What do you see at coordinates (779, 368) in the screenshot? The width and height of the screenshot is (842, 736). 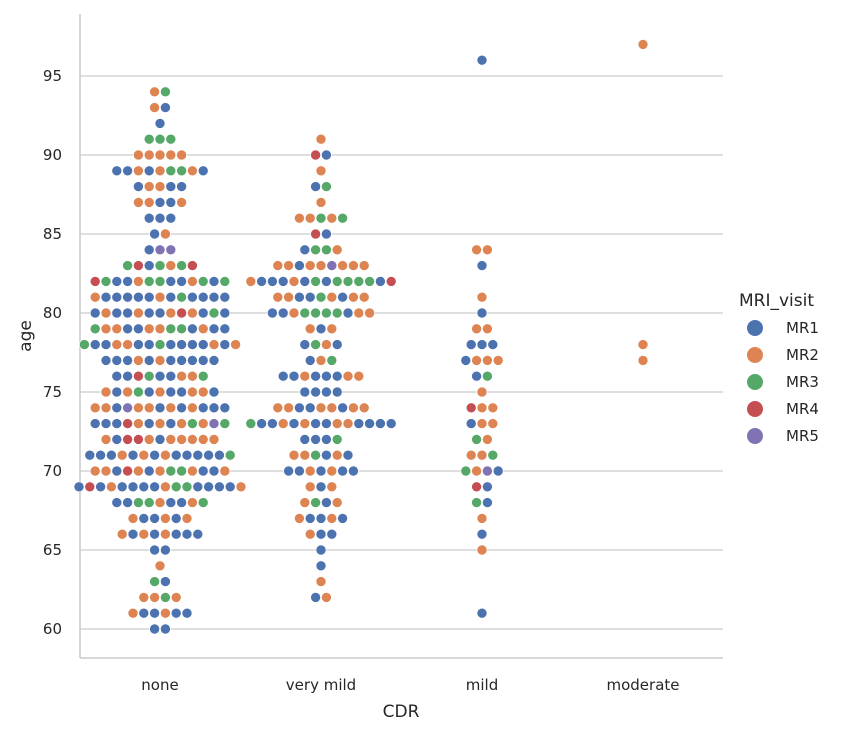 I see `legend: MRI_visit MR1 MR2 MR3 MR4 MR5` at bounding box center [779, 368].